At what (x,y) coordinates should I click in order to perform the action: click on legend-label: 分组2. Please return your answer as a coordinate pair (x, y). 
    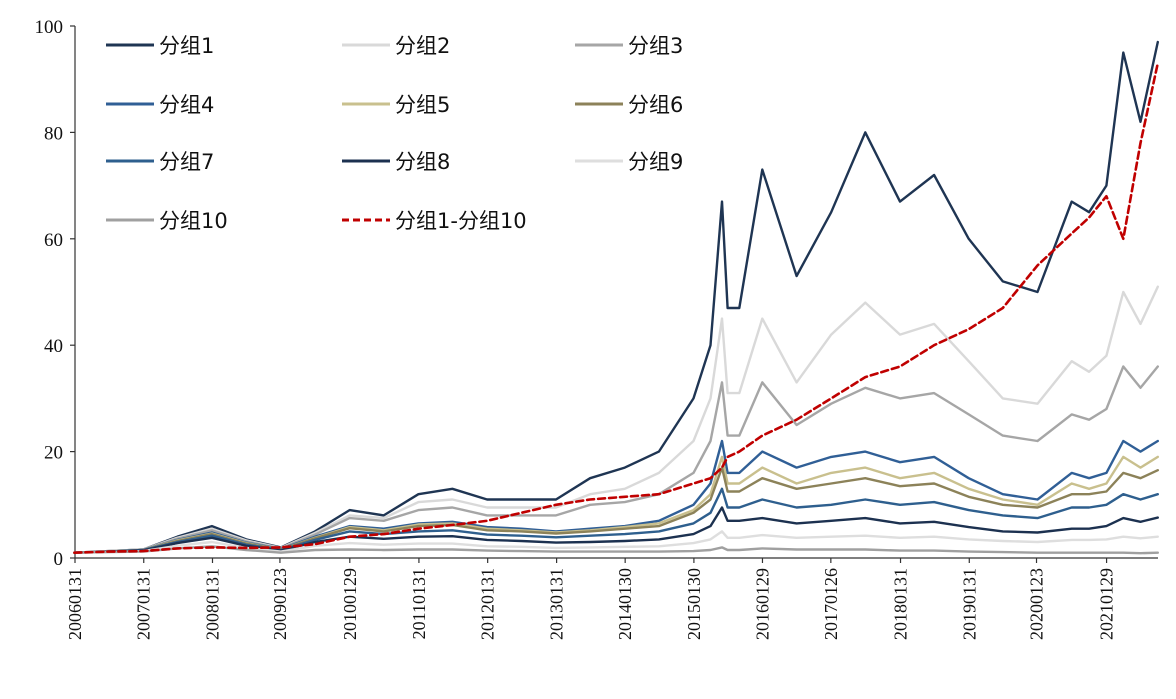
    Looking at the image, I should click on (422, 46).